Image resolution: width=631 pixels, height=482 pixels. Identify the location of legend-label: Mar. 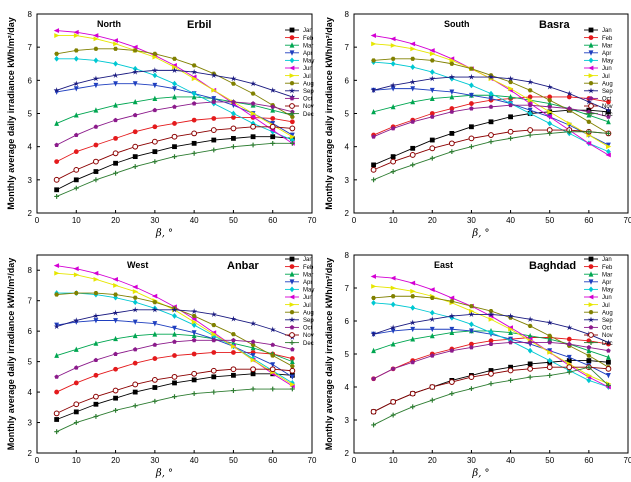
(308, 275).